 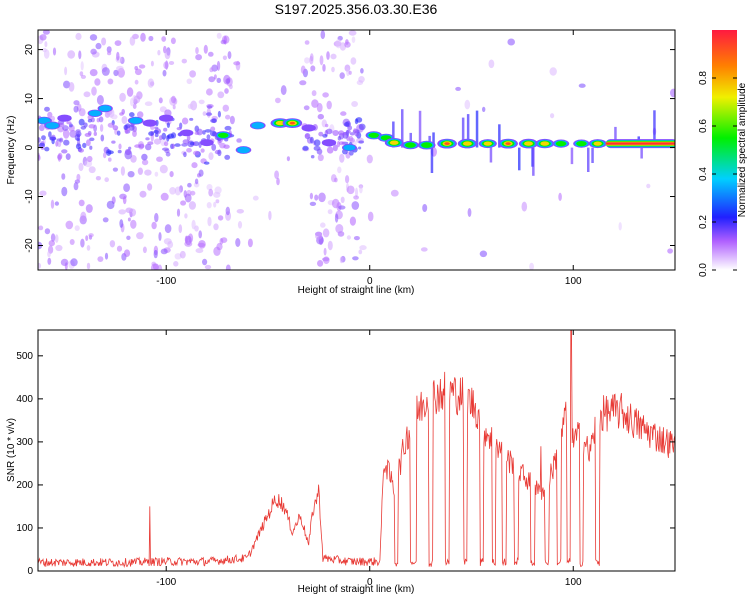 What do you see at coordinates (29, 245) in the screenshot?
I see `y-tick-label: -20` at bounding box center [29, 245].